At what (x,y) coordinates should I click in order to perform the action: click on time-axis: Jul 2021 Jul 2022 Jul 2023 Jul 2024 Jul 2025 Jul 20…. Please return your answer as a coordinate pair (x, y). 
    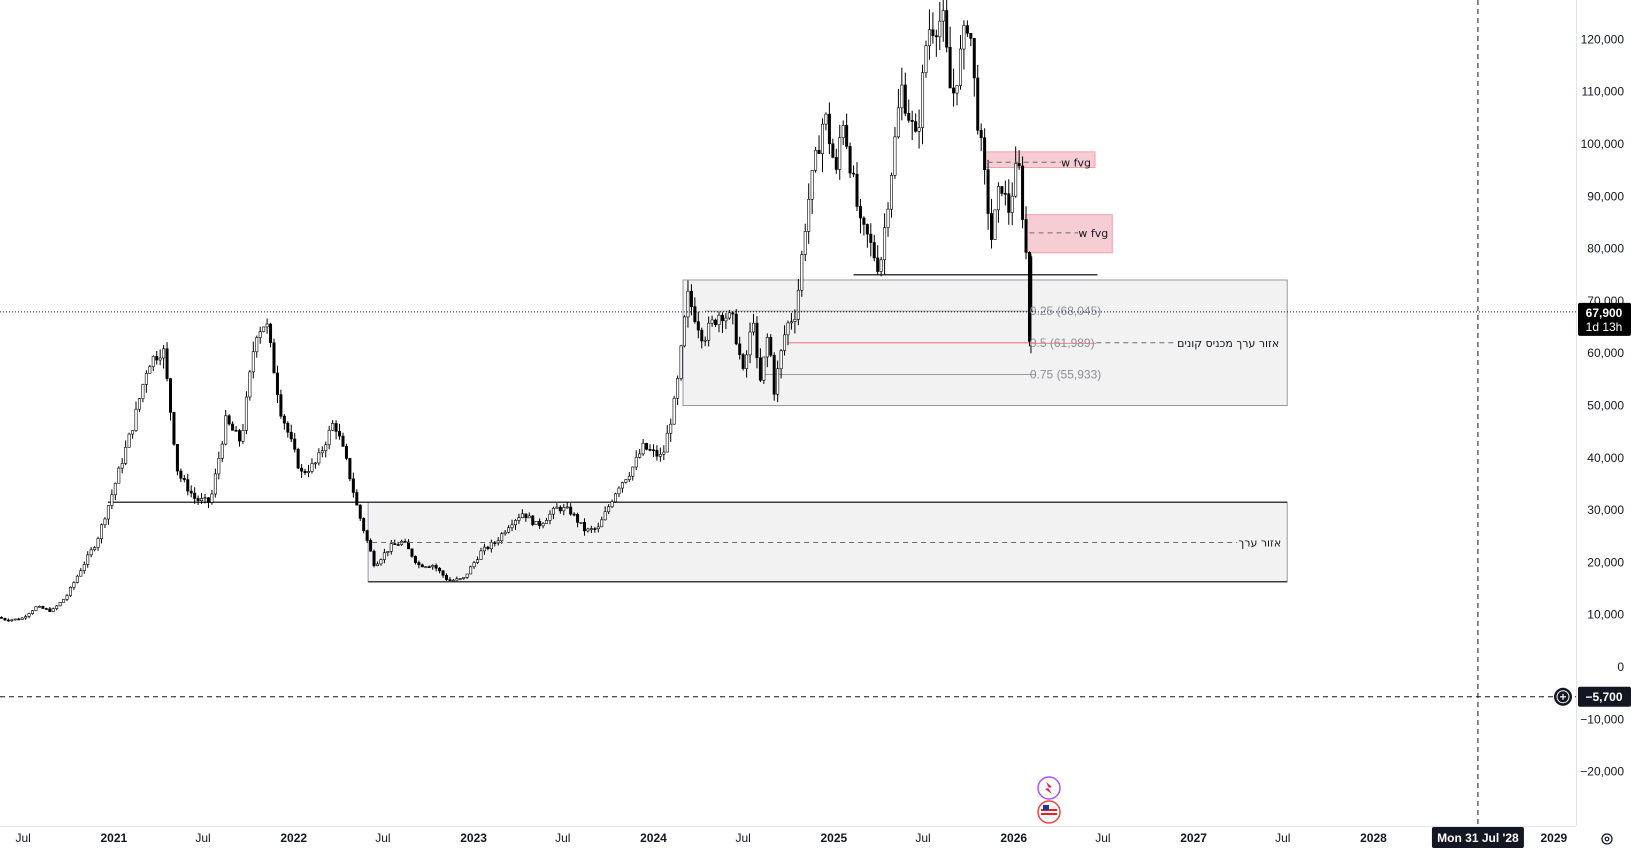
    Looking at the image, I should click on (791, 838).